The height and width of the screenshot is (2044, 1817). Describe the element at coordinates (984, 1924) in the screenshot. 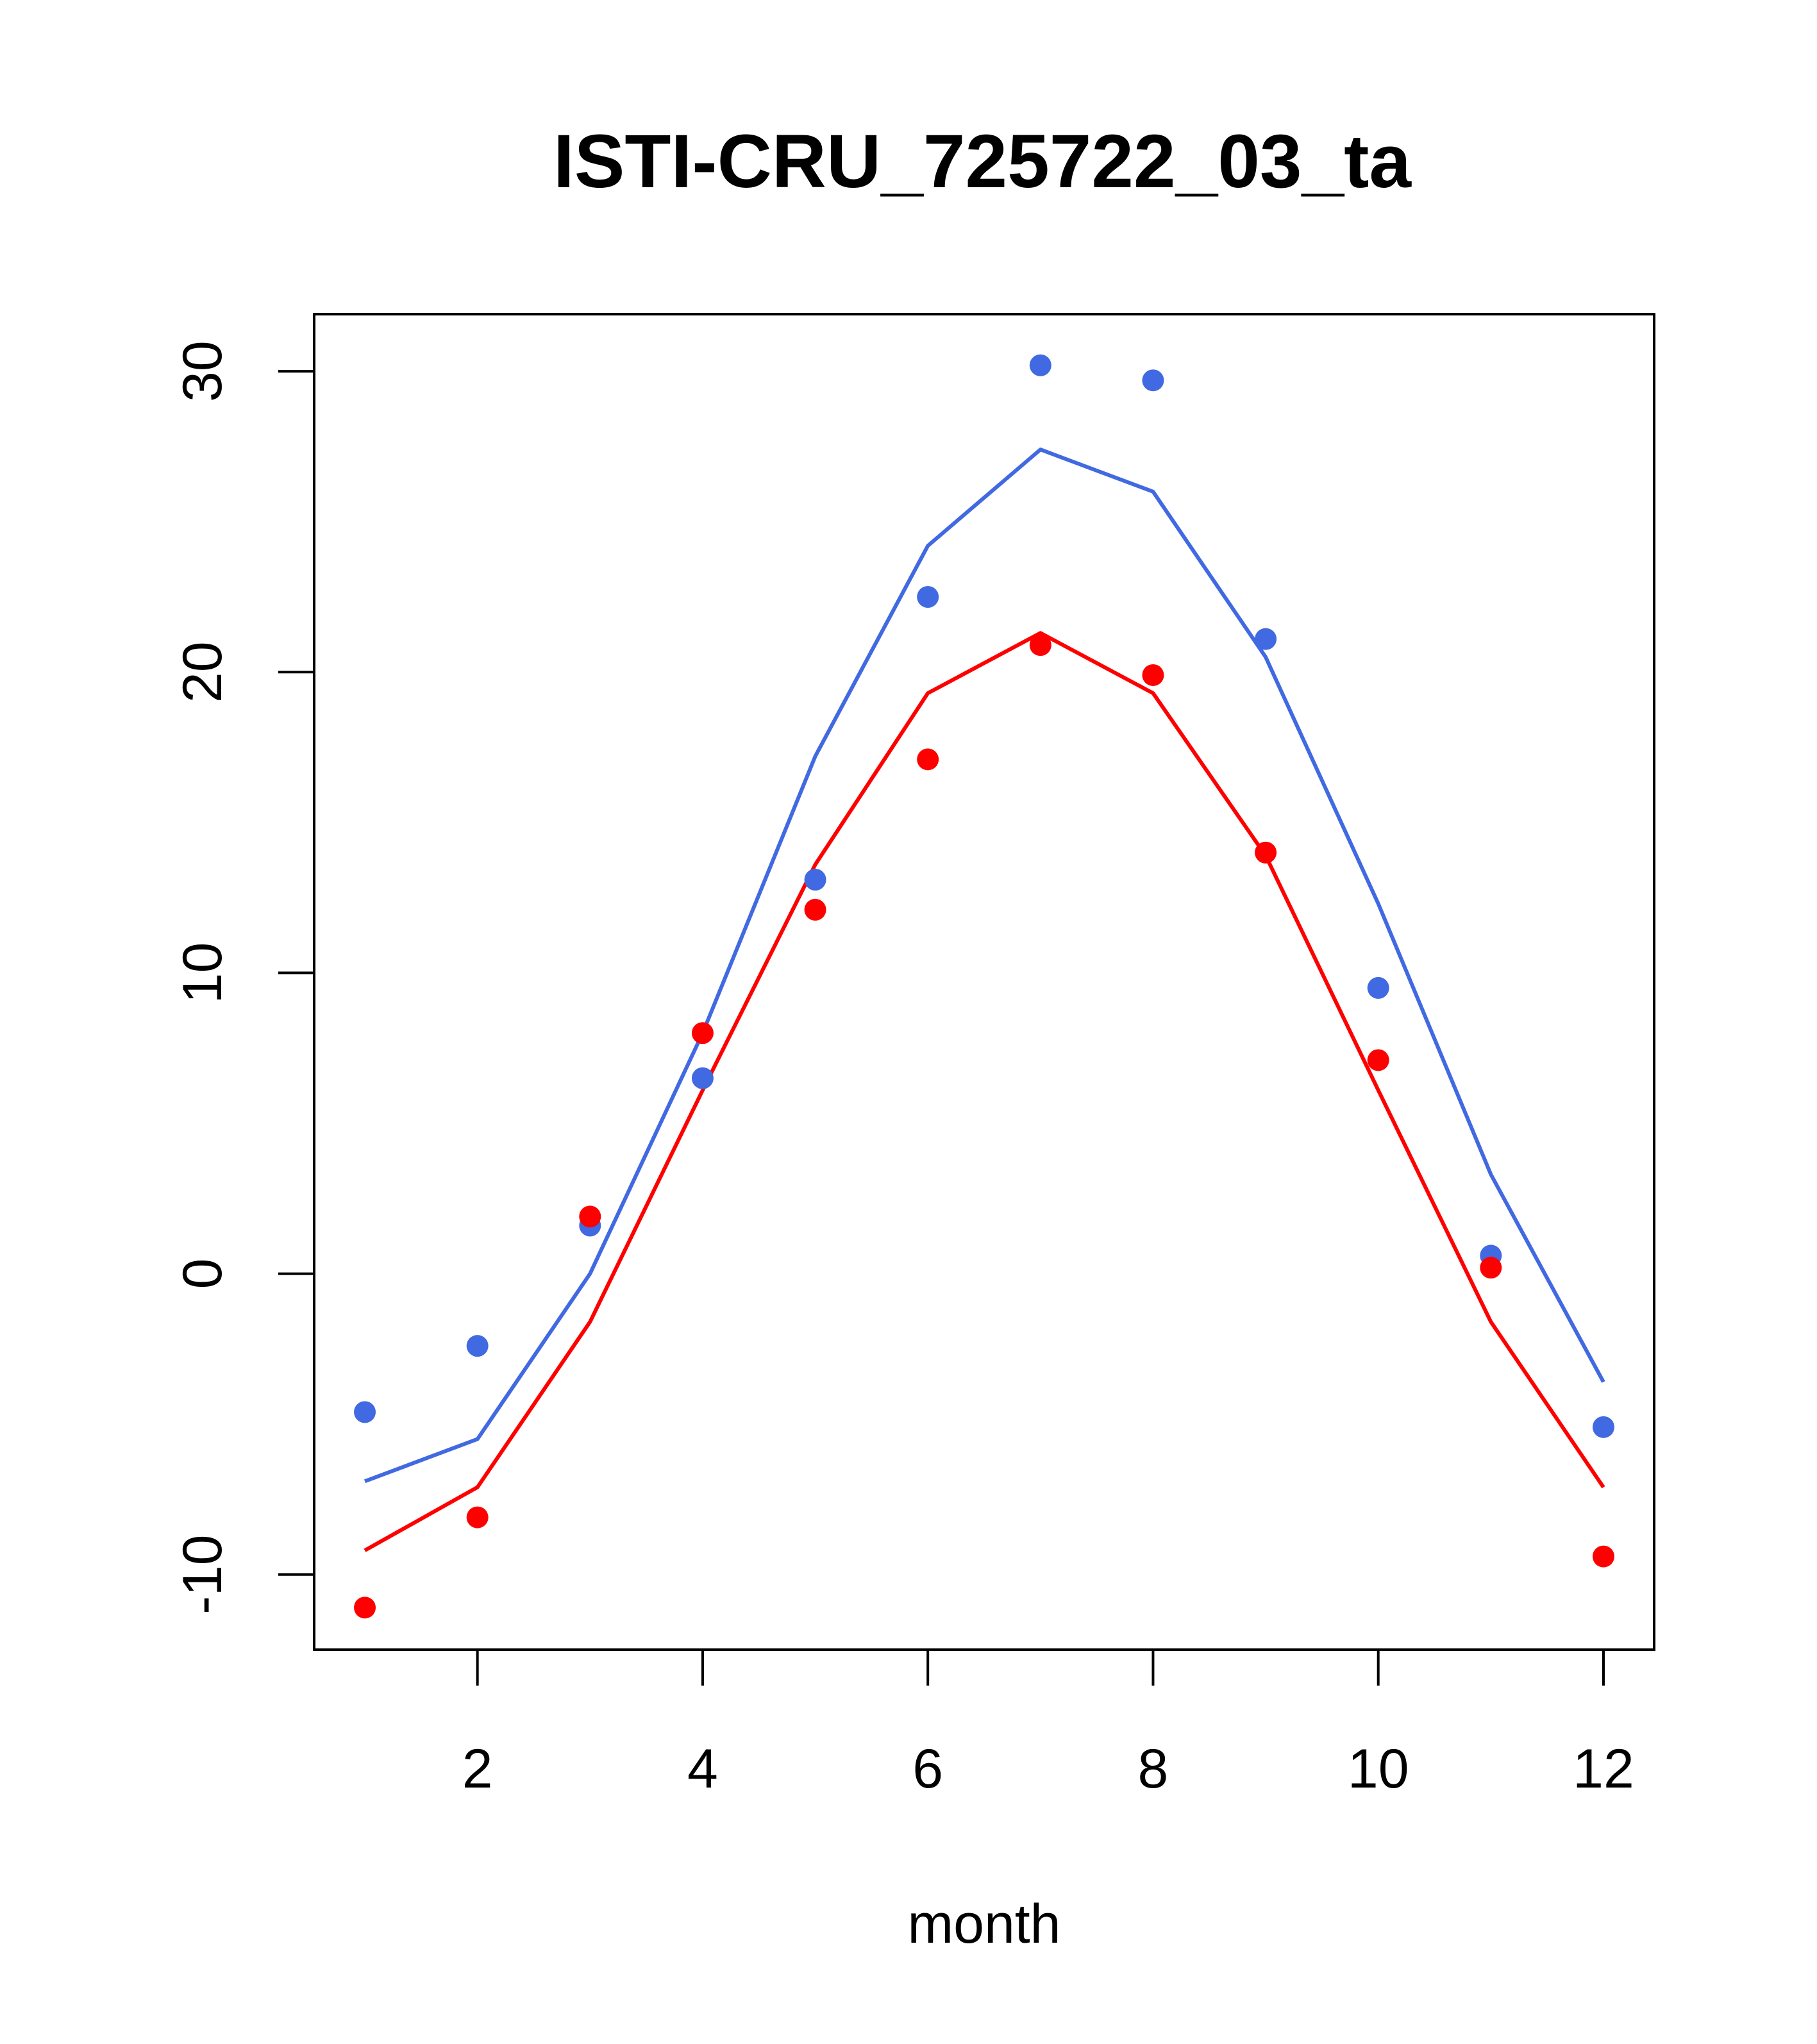

I see `x-axis-title: month` at that location.